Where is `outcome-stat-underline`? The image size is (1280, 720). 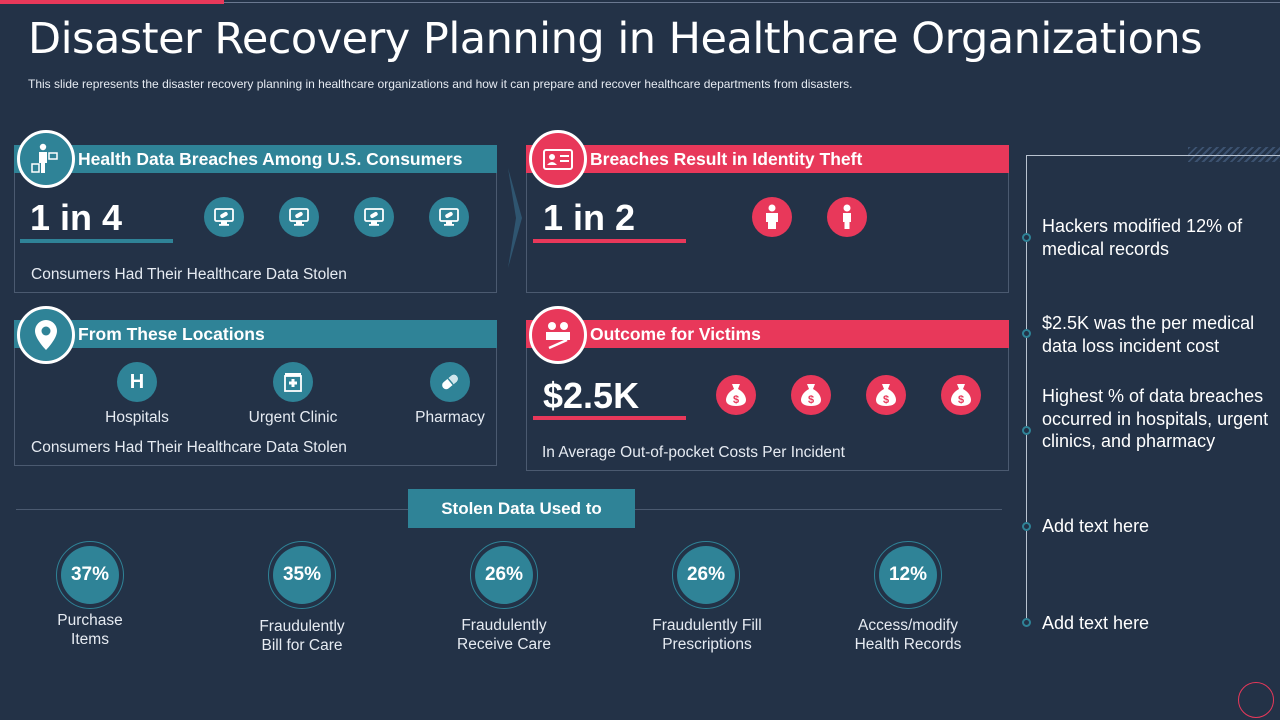 outcome-stat-underline is located at coordinates (609, 418).